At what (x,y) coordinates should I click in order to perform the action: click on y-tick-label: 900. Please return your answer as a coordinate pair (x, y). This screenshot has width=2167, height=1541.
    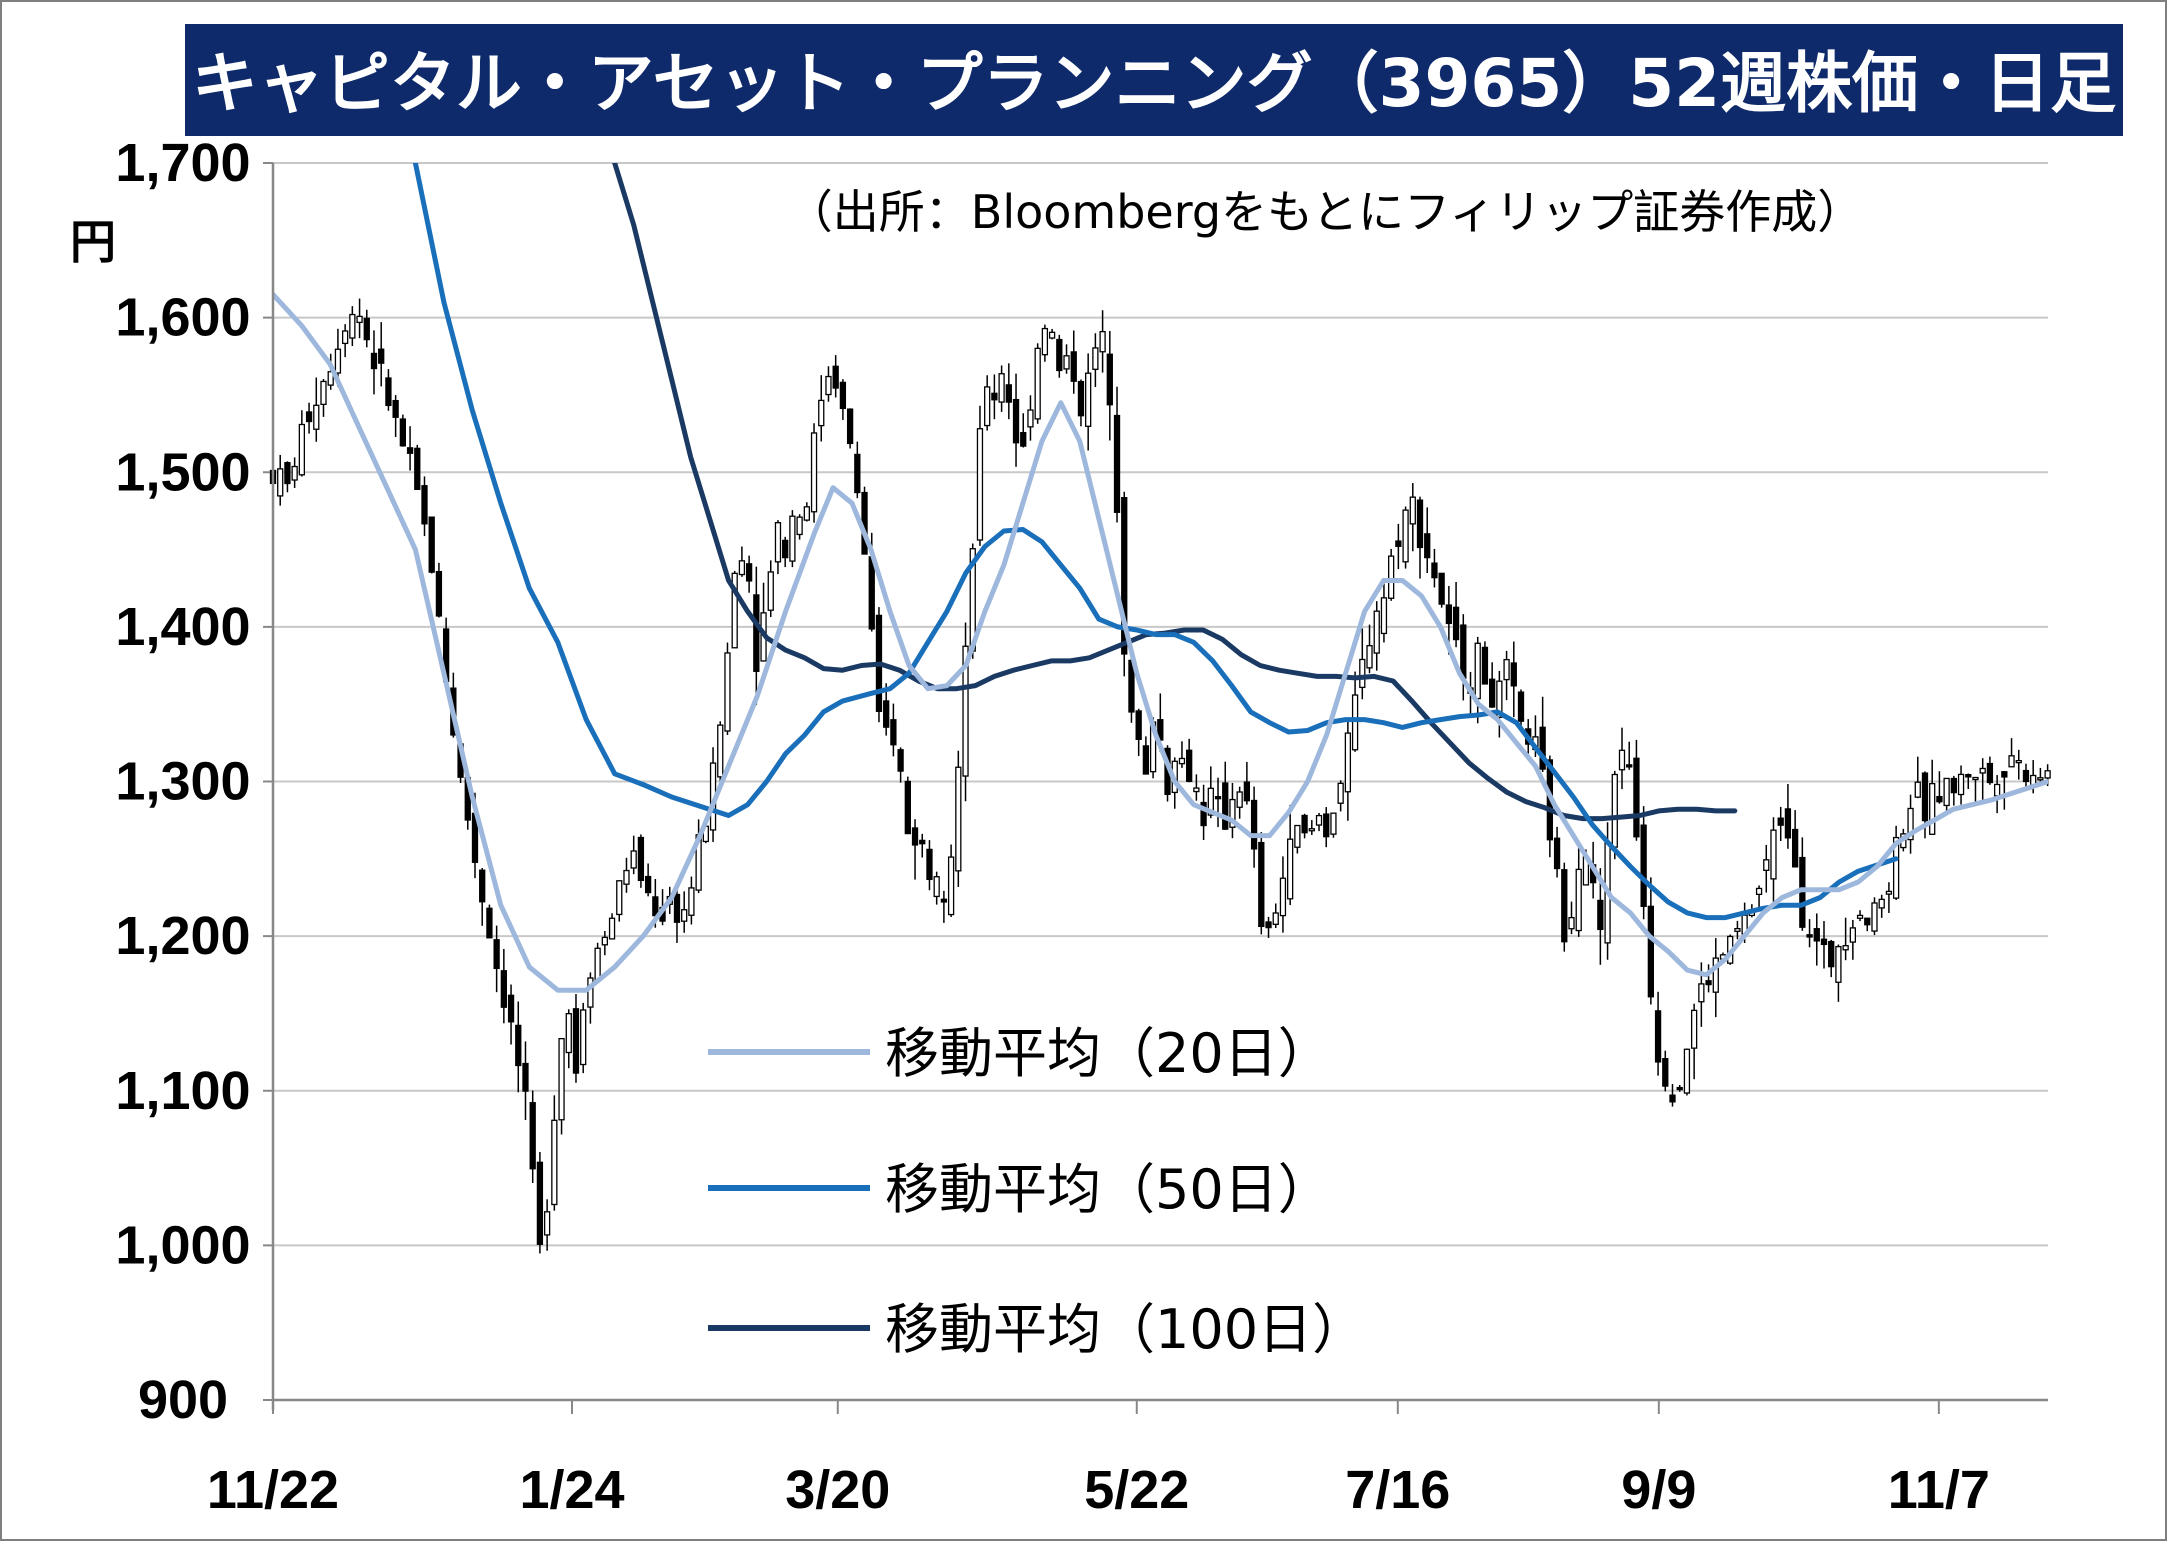
    Looking at the image, I should click on (183, 1400).